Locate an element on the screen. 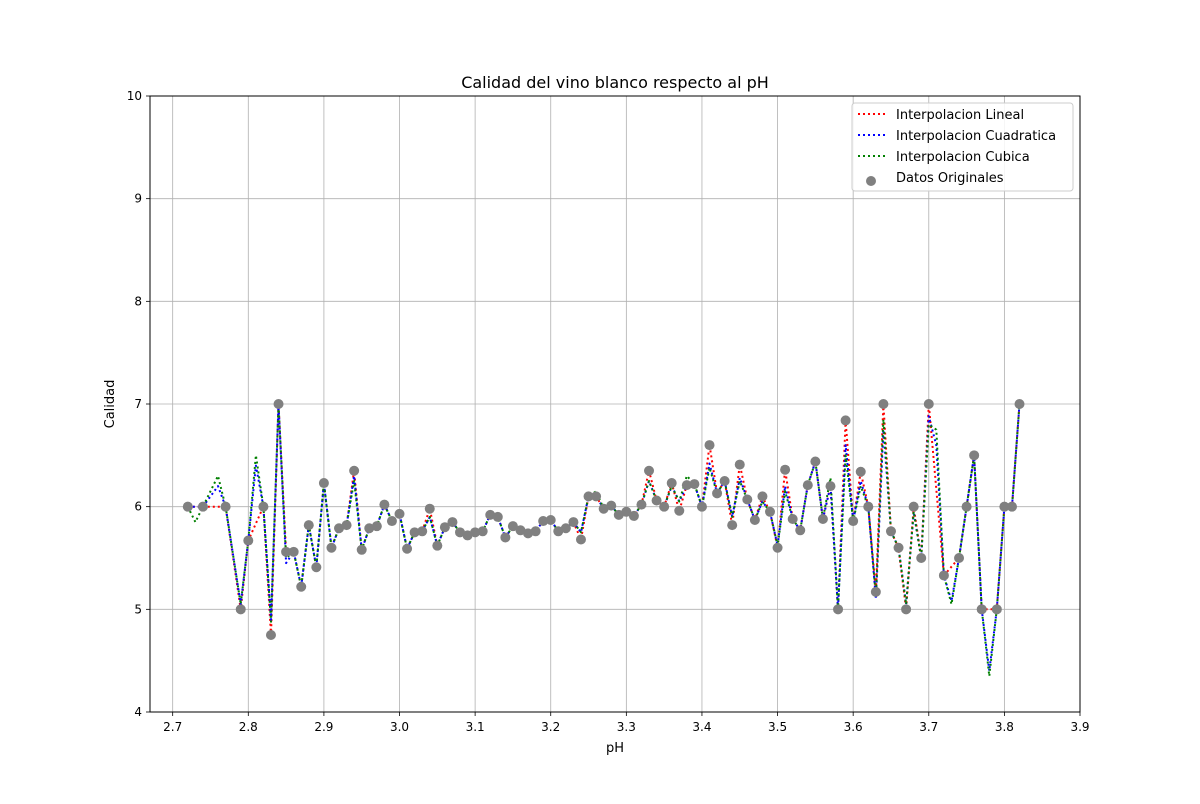  y-tick-label: 5 is located at coordinates (138, 609).